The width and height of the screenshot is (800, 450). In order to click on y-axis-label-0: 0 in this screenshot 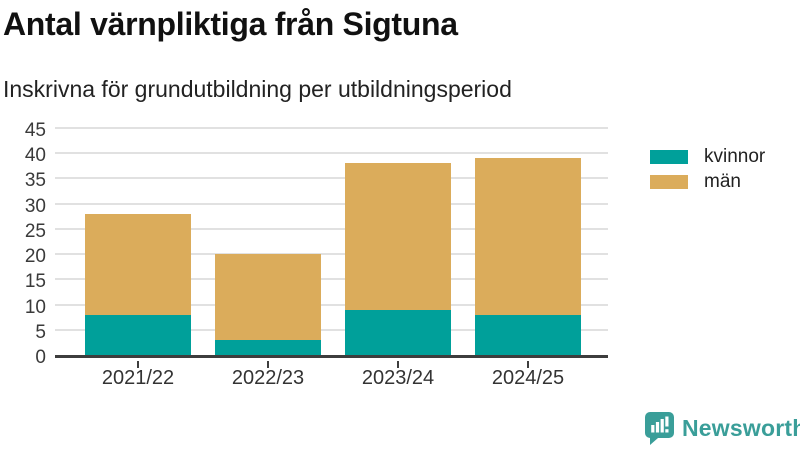, I will do `click(40, 357)`.